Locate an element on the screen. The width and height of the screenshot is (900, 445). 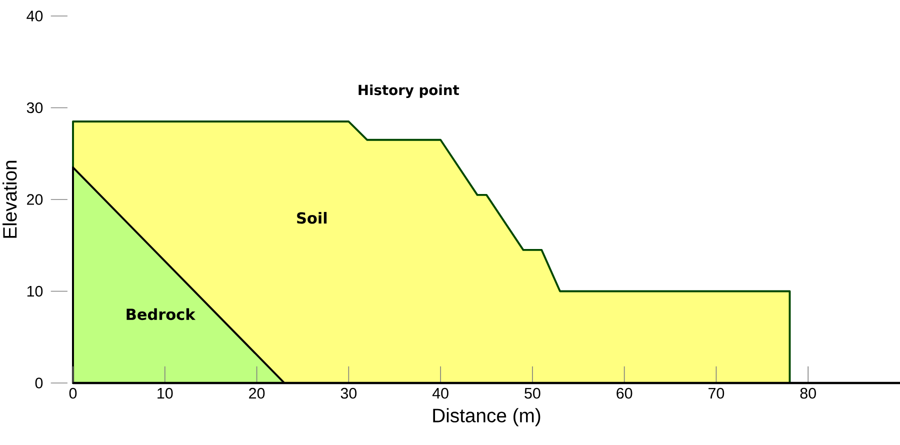
y-tick-label: 10 is located at coordinates (35, 291).